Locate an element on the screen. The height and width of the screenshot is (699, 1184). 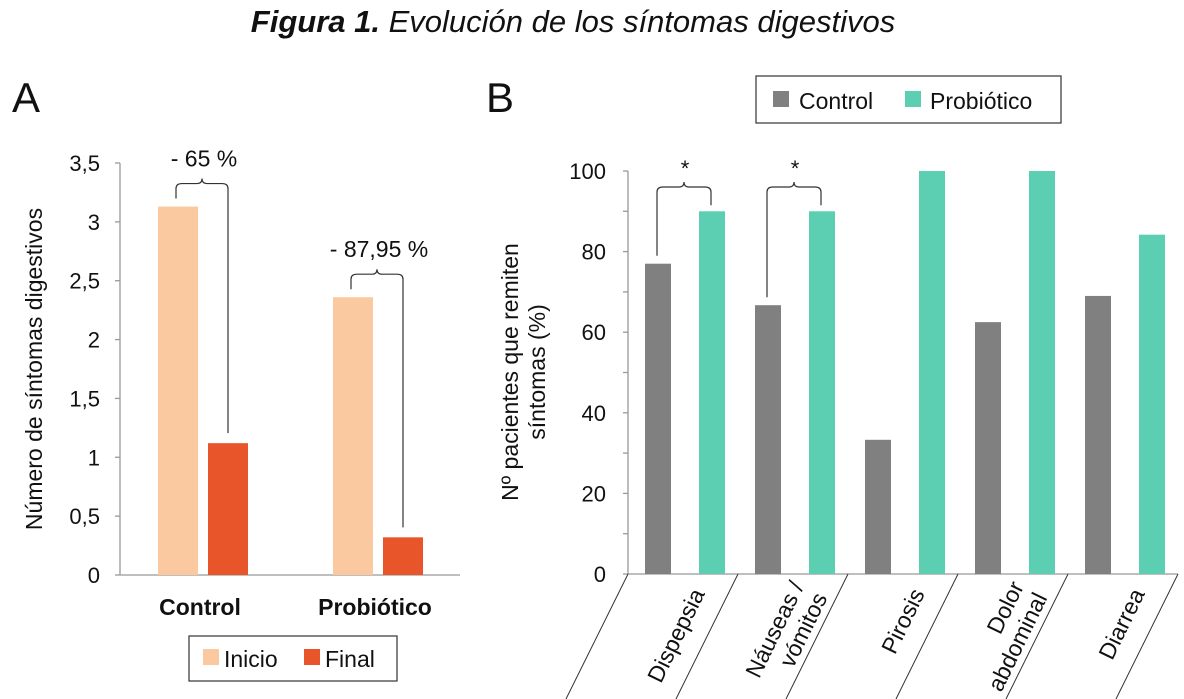
x-category-label: Control is located at coordinates (200, 607).